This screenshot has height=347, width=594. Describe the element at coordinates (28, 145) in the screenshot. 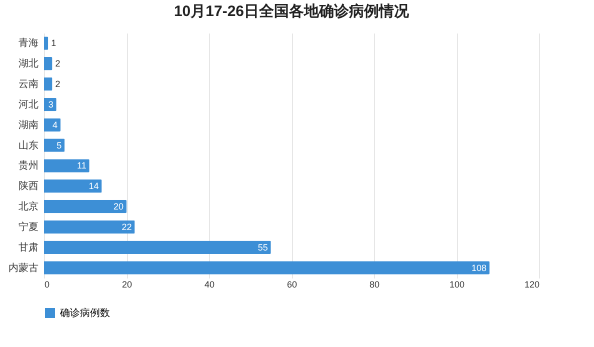

I see `y-tick-label: 山东` at that location.